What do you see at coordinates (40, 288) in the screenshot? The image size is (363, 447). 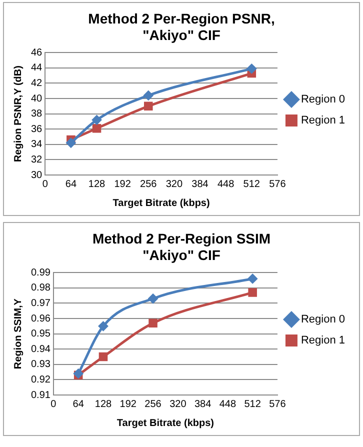 I see `y-tick-label: 0.98` at bounding box center [40, 288].